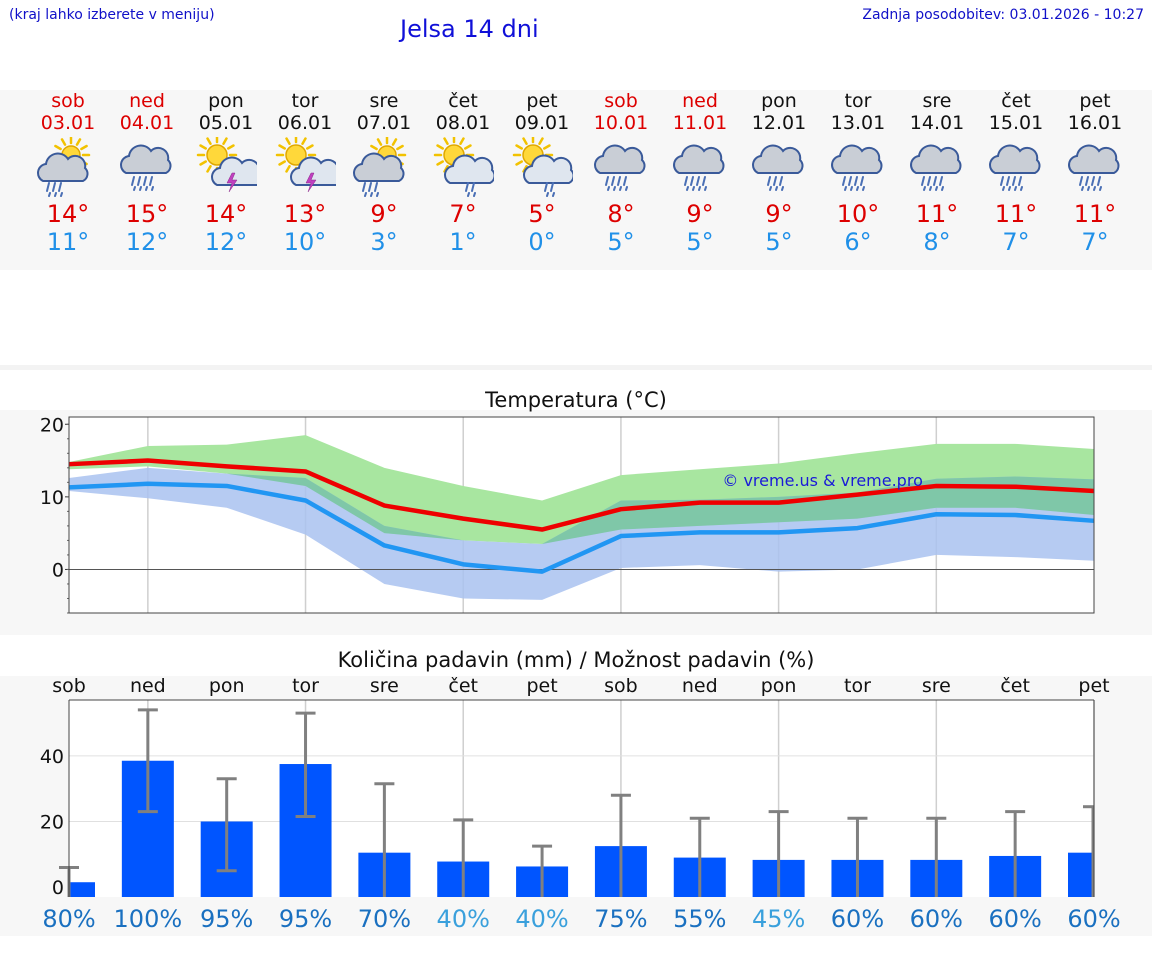 This screenshot has width=1152, height=975. I want to click on forecast-date: 07.01, so click(384, 123).